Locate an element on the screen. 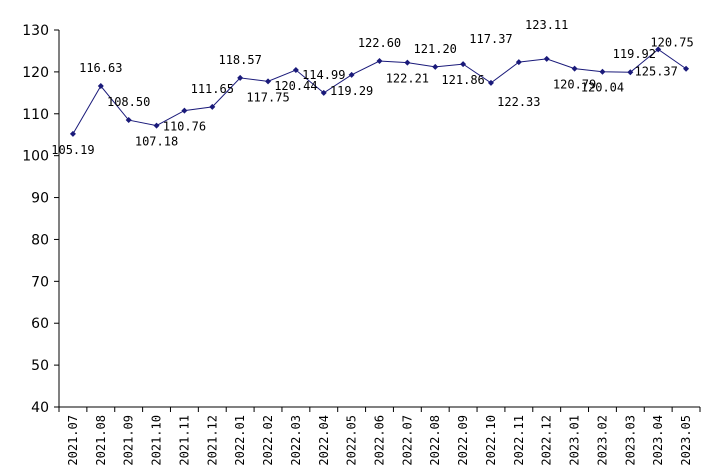  data-label: 110.76 is located at coordinates (184, 127).